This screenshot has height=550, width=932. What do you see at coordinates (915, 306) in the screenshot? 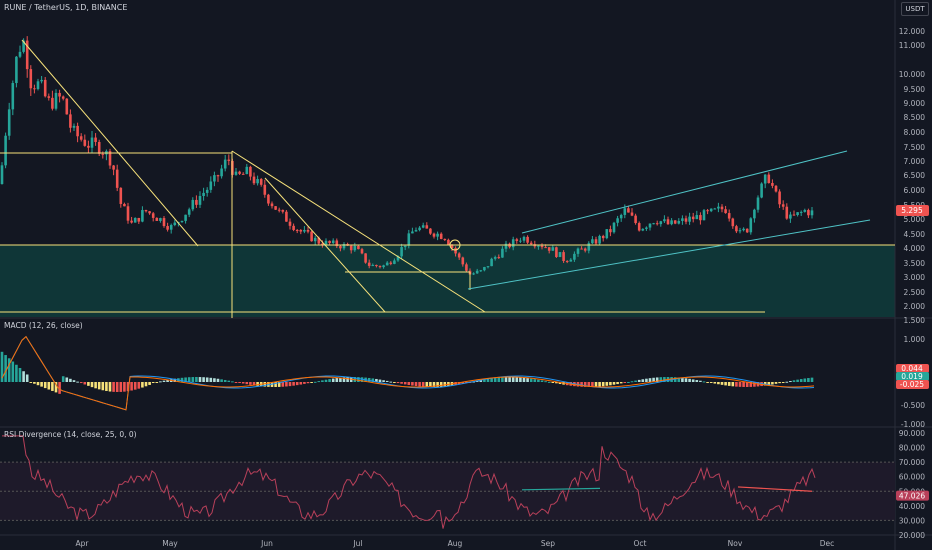
I see `price-tick-label: 2.000` at bounding box center [915, 306].